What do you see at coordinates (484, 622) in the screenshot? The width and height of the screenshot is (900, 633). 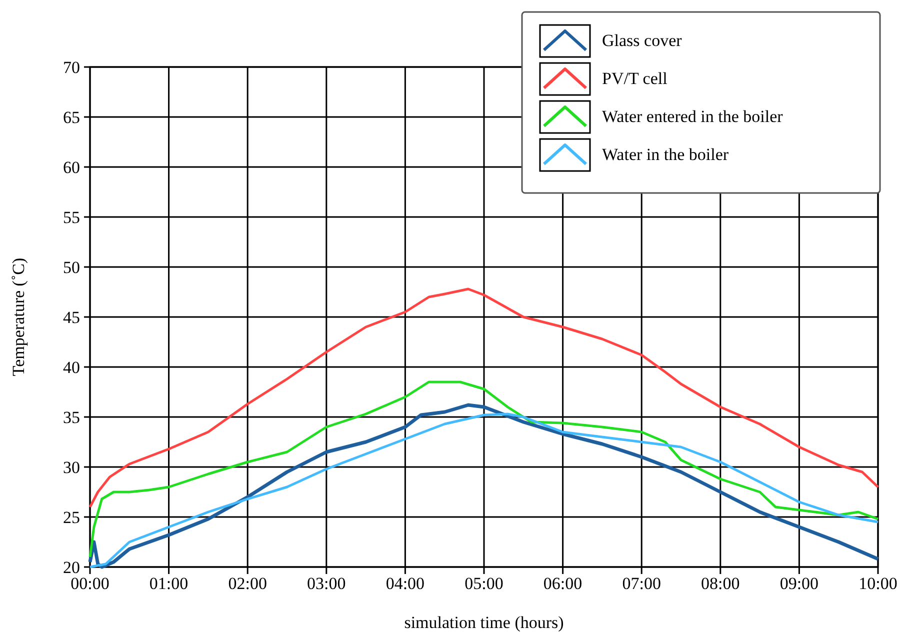 I see `x-axis-title: simulation time (hours)` at bounding box center [484, 622].